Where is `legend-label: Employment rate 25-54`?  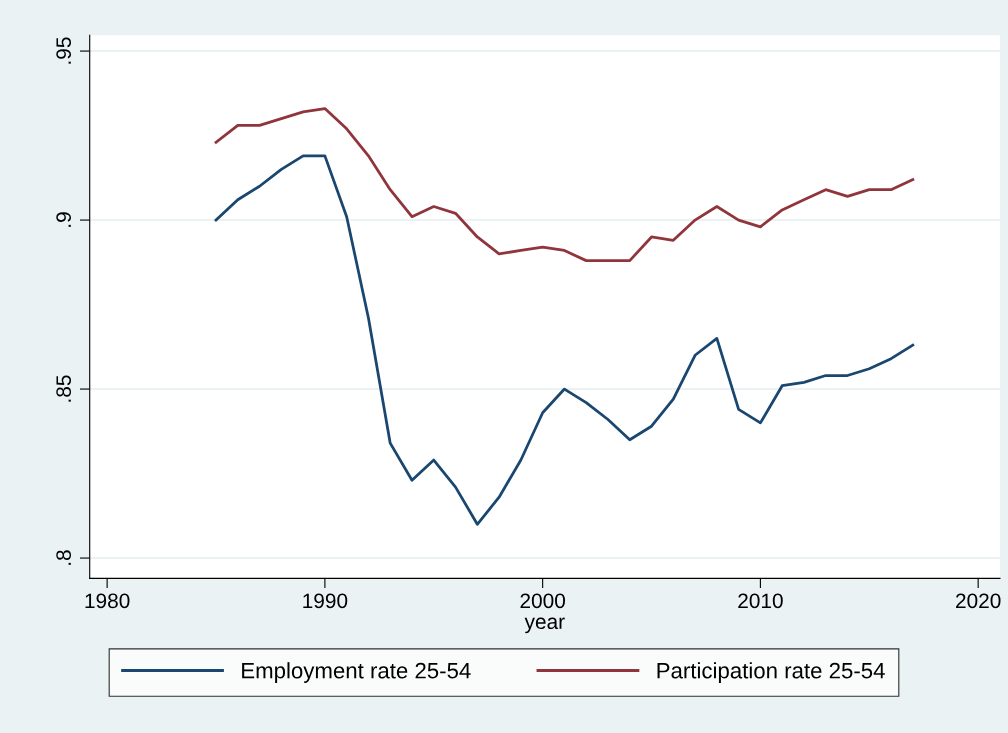
legend-label: Employment rate 25-54 is located at coordinates (356, 672).